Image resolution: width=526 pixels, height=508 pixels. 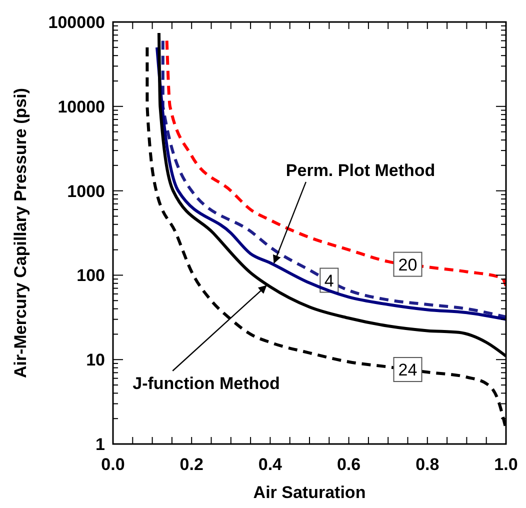 What do you see at coordinates (76, 22) in the screenshot?
I see `y-tick-label: 100000` at bounding box center [76, 22].